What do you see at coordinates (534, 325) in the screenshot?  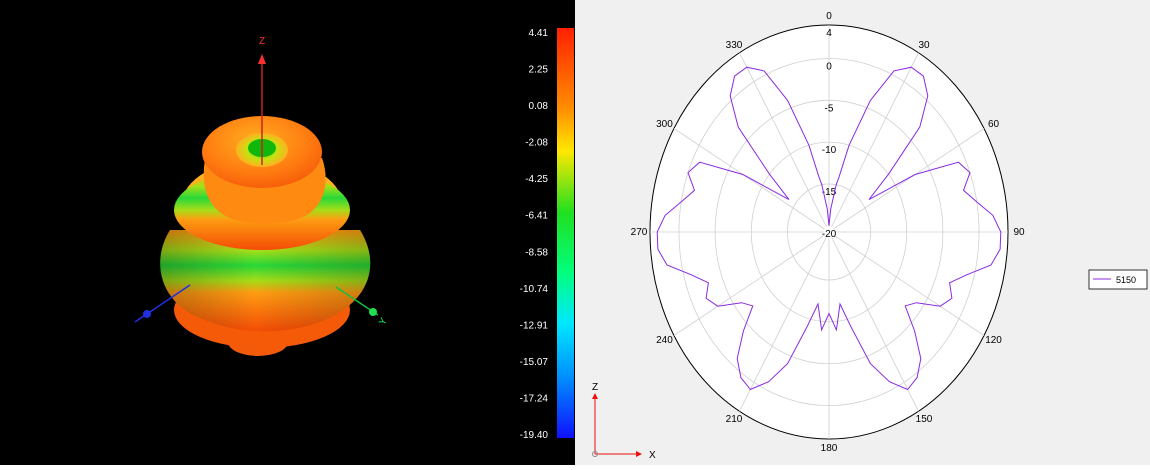 I see `colorbar-tick-label: -12.91` at bounding box center [534, 325].